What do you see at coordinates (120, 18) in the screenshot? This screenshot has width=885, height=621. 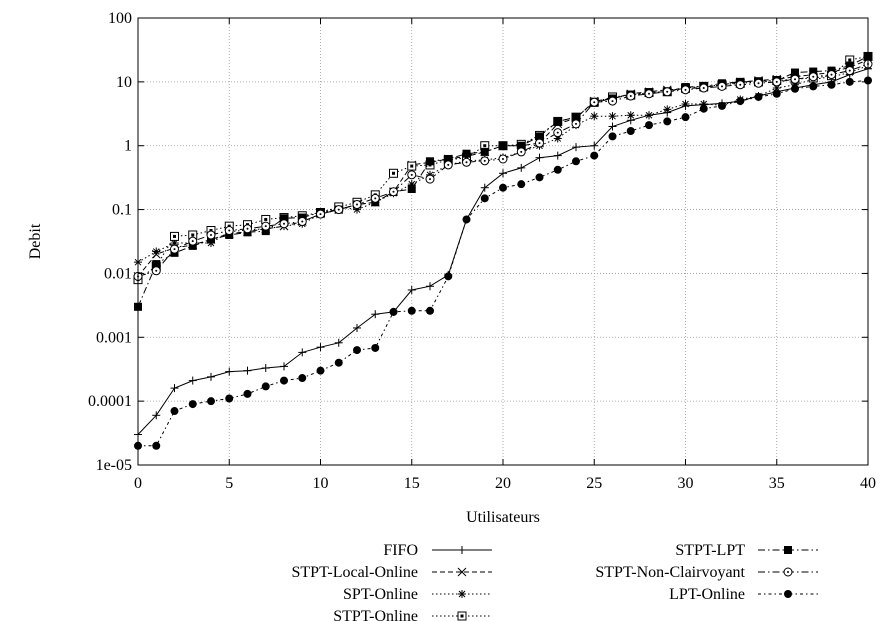 I see `y-tick-label: 100` at bounding box center [120, 18].